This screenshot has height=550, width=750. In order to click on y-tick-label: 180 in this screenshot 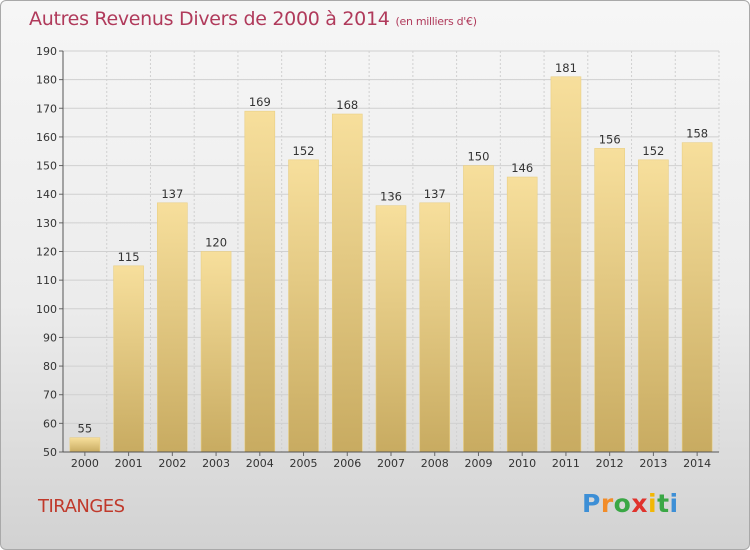, I will do `click(46, 80)`.